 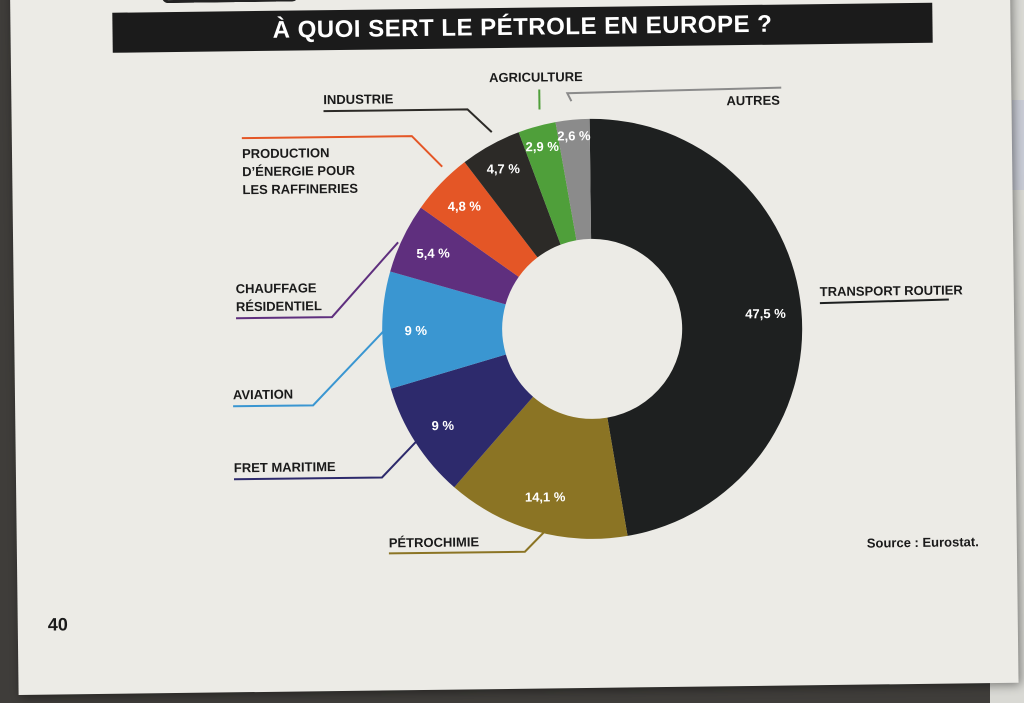 What do you see at coordinates (454, 256) in the screenshot?
I see `slice-chauffage-residentiel` at bounding box center [454, 256].